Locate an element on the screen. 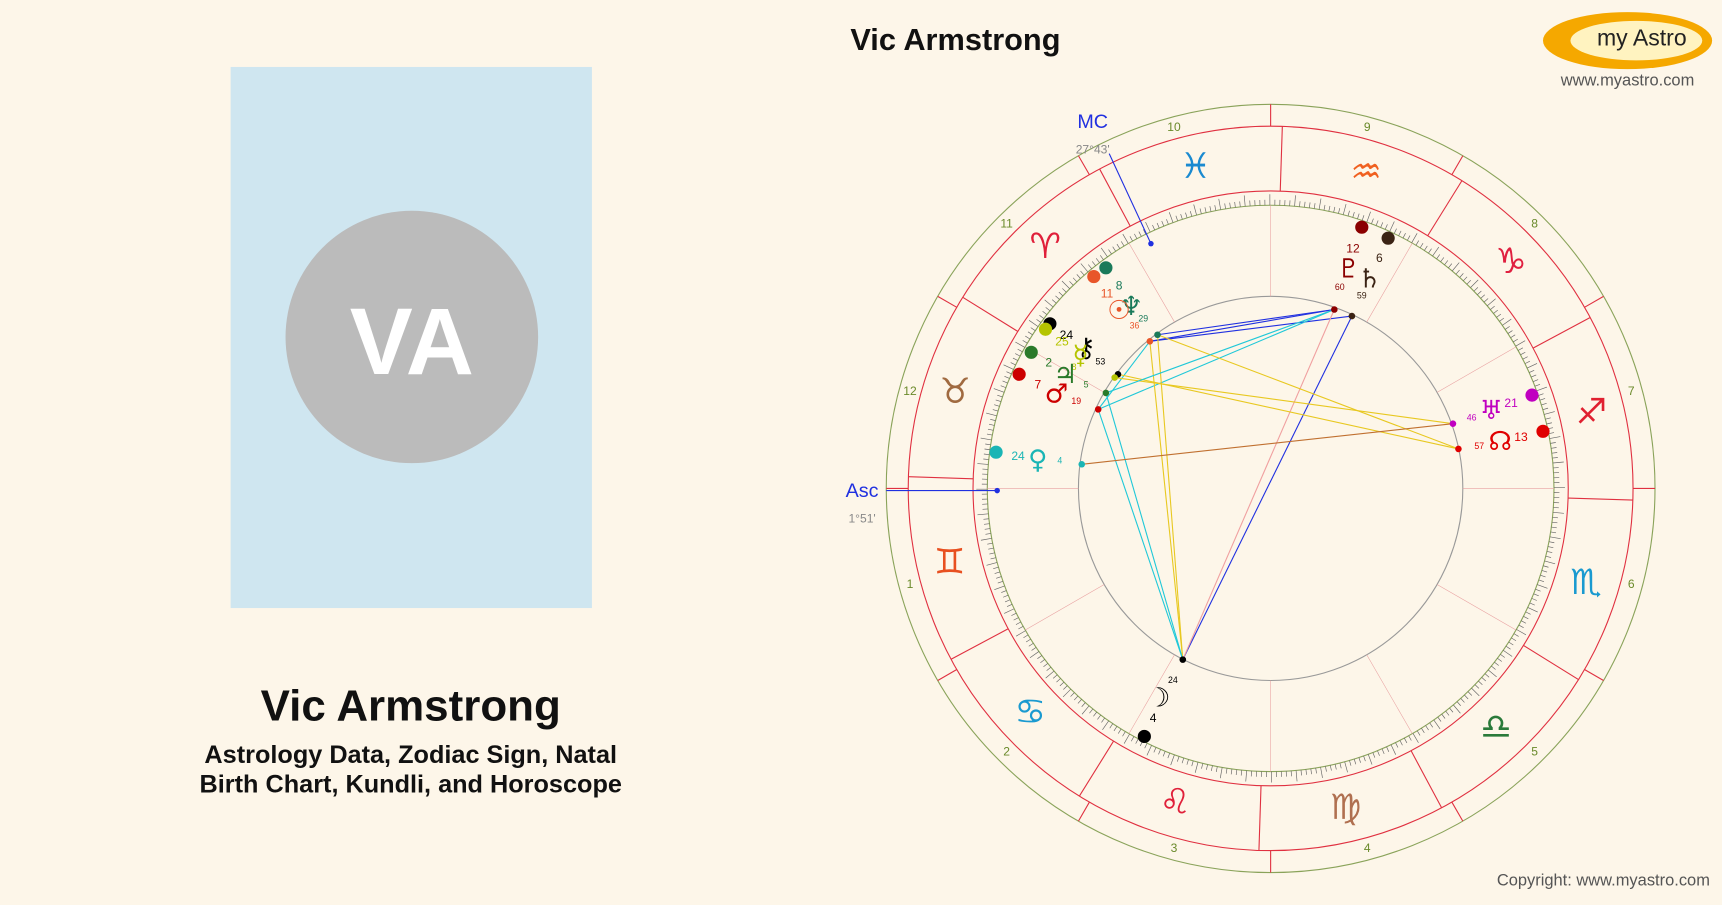 The image size is (1722, 905). planet-glyph: ☊ is located at coordinates (1499, 442).